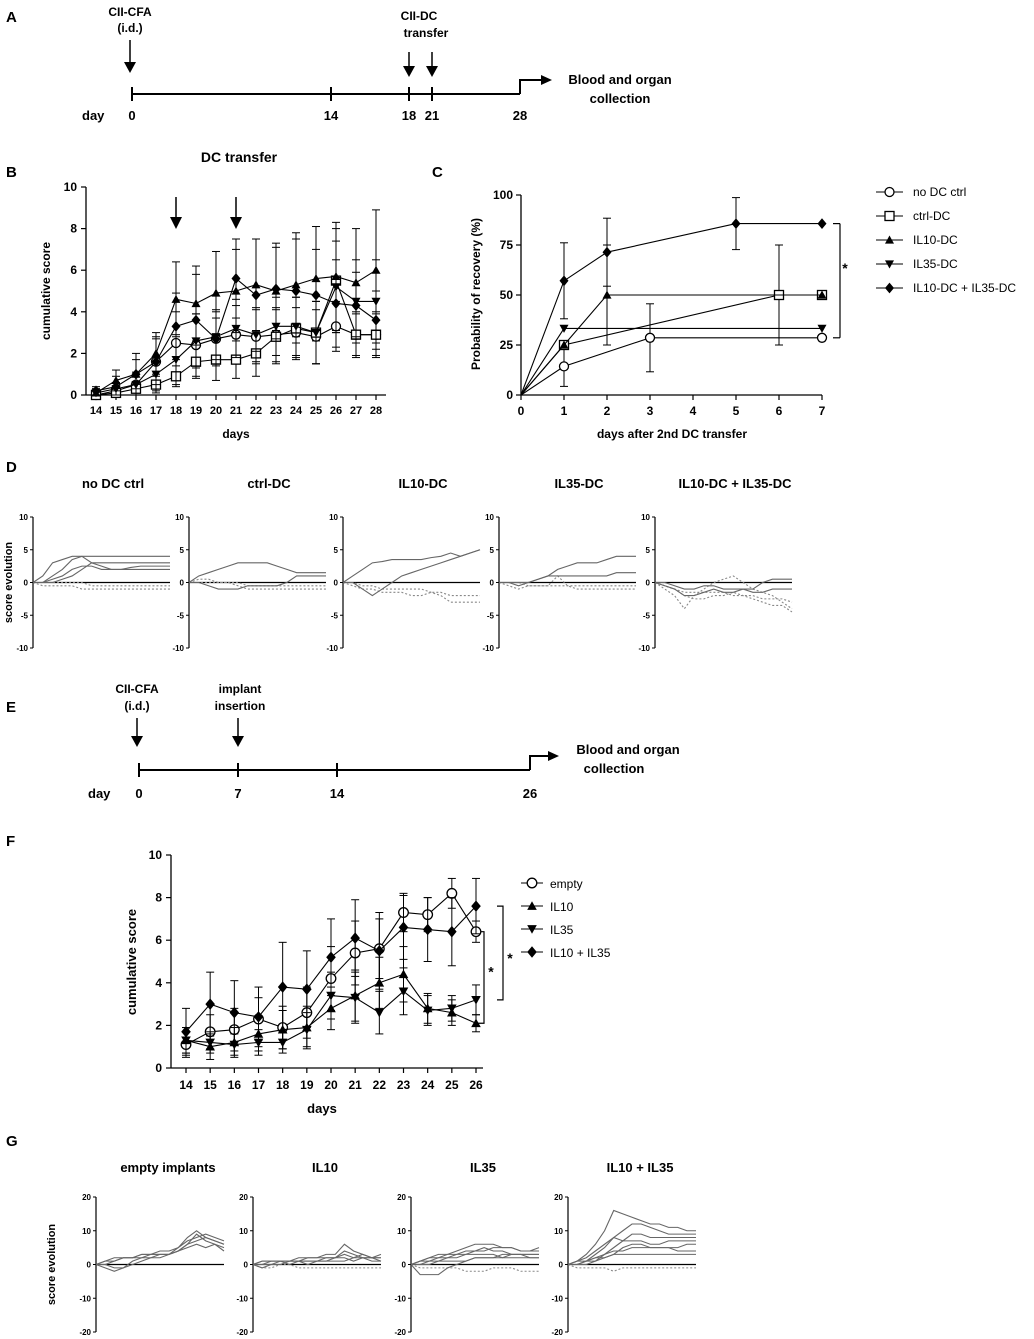 Image resolution: width=1034 pixels, height=1339 pixels. What do you see at coordinates (331, 1085) in the screenshot?
I see `f-x-tick-label: 20` at bounding box center [331, 1085].